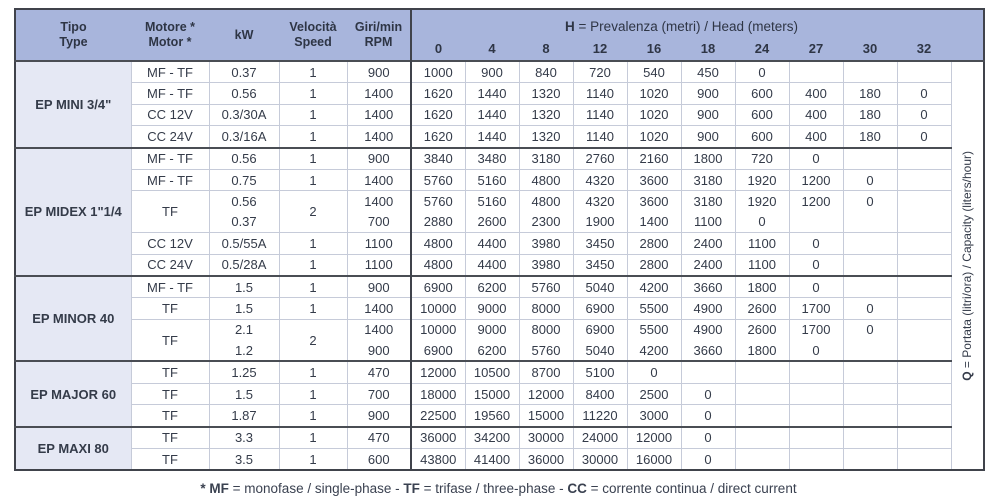  What do you see at coordinates (654, 329) in the screenshot?
I see `cell-q-value: 5500` at bounding box center [654, 329].